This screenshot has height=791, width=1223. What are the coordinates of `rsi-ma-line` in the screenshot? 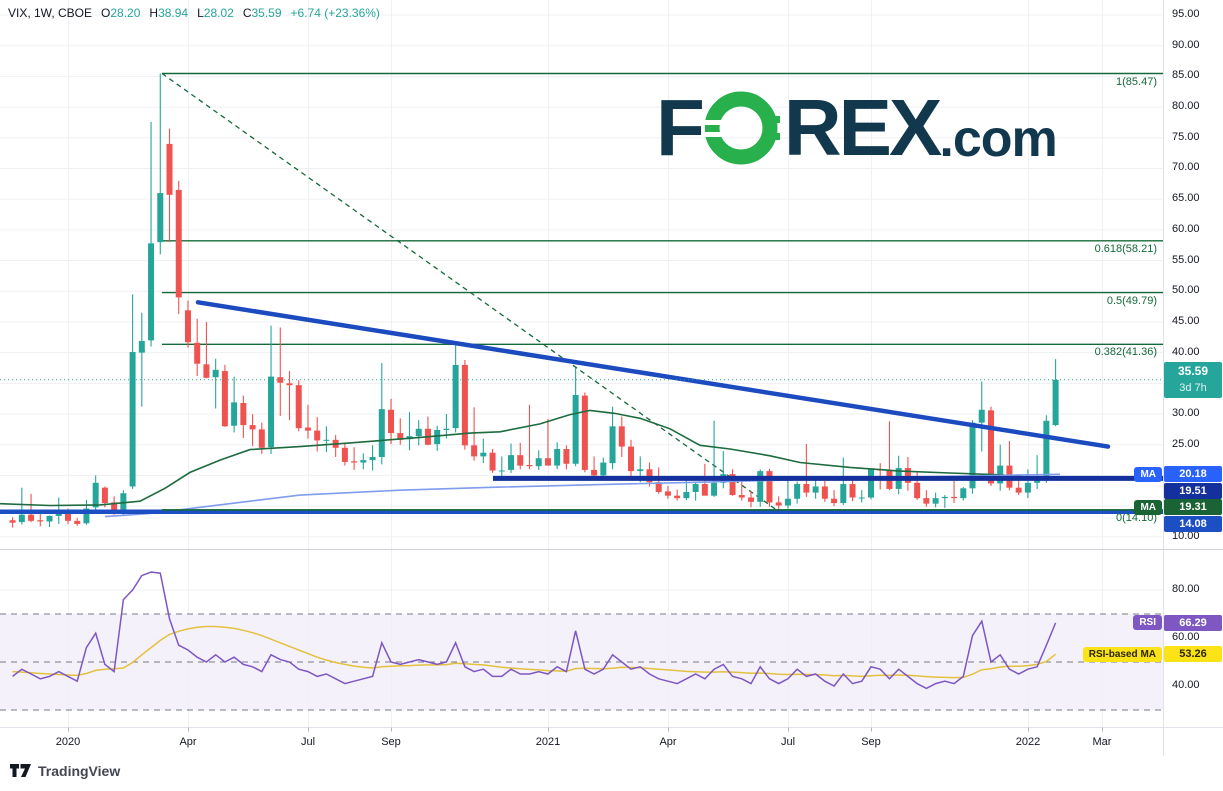 It's located at (534, 652).